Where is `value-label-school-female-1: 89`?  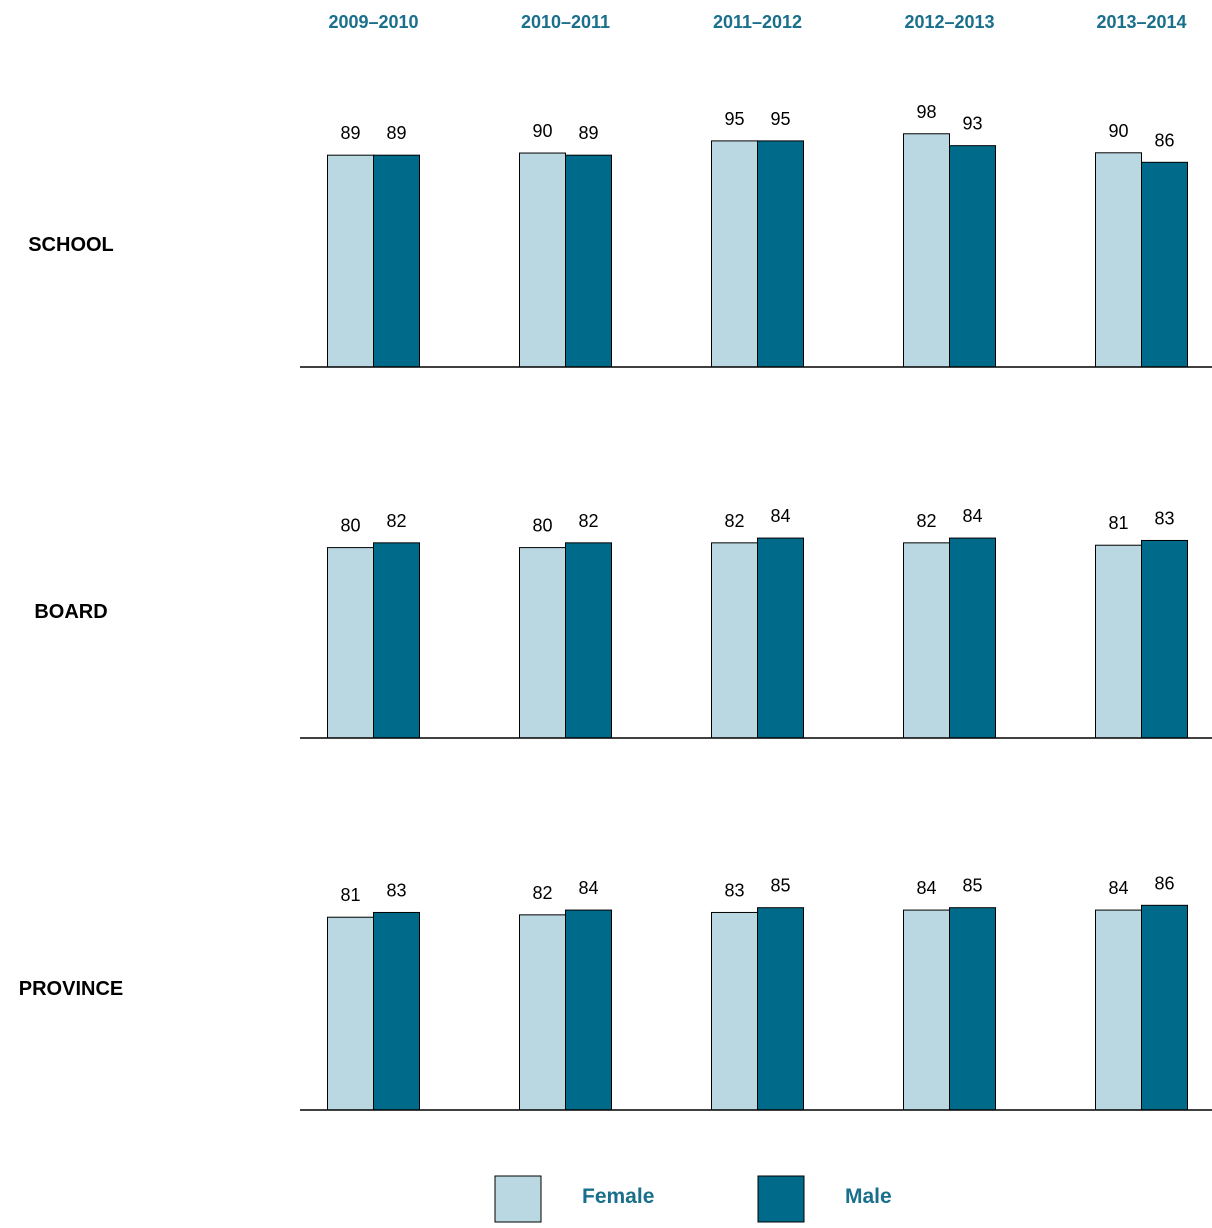 value-label-school-female-1: 89 is located at coordinates (350, 133).